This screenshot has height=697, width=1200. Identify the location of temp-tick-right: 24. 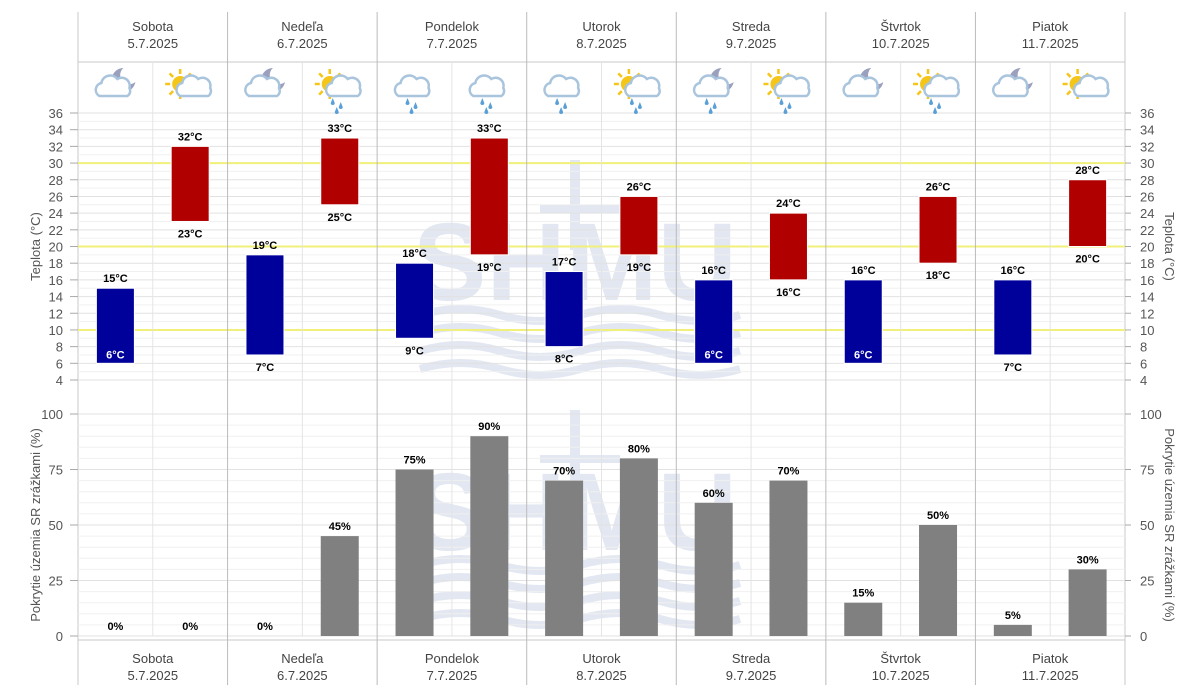
(1147, 213).